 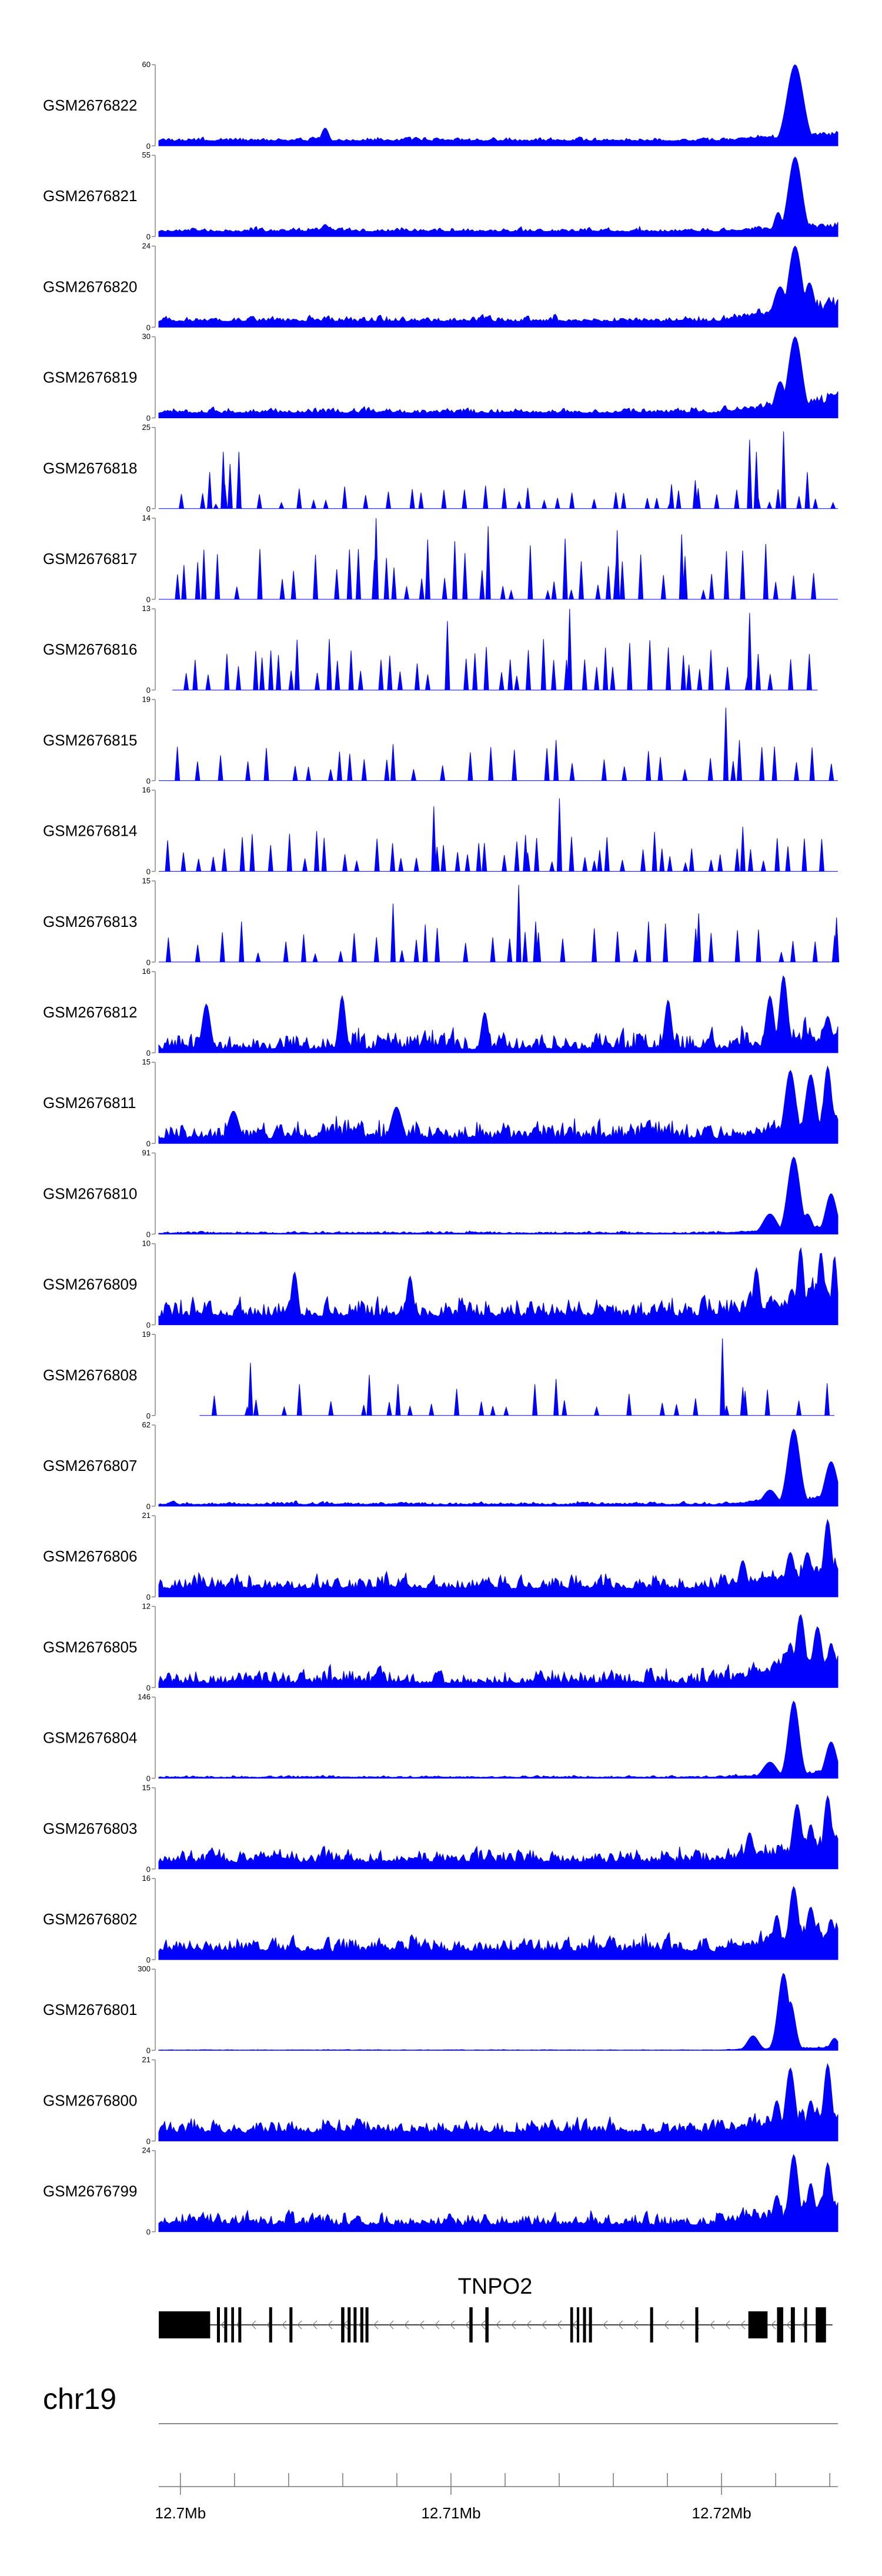 What do you see at coordinates (721, 2513) in the screenshot?
I see `axis-tick-label: 12.72Mb` at bounding box center [721, 2513].